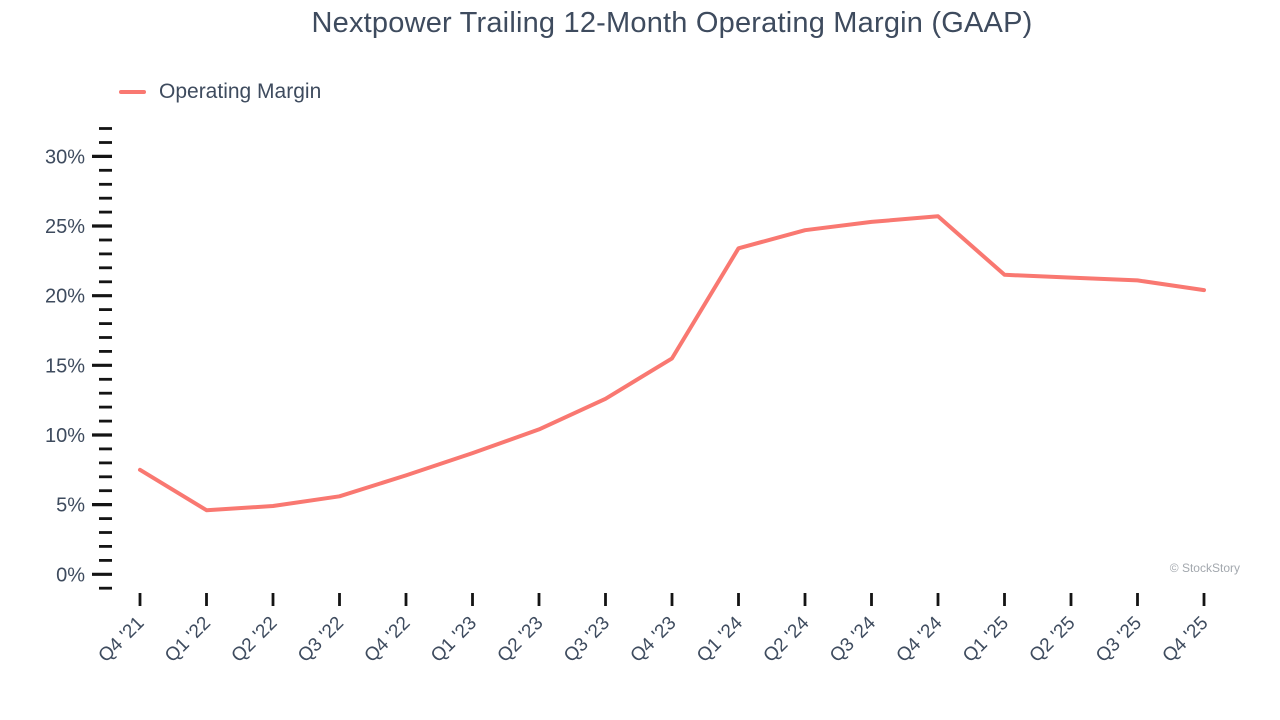  Describe the element at coordinates (787, 639) in the screenshot. I see `x-axis-label: Q2 '24` at that location.